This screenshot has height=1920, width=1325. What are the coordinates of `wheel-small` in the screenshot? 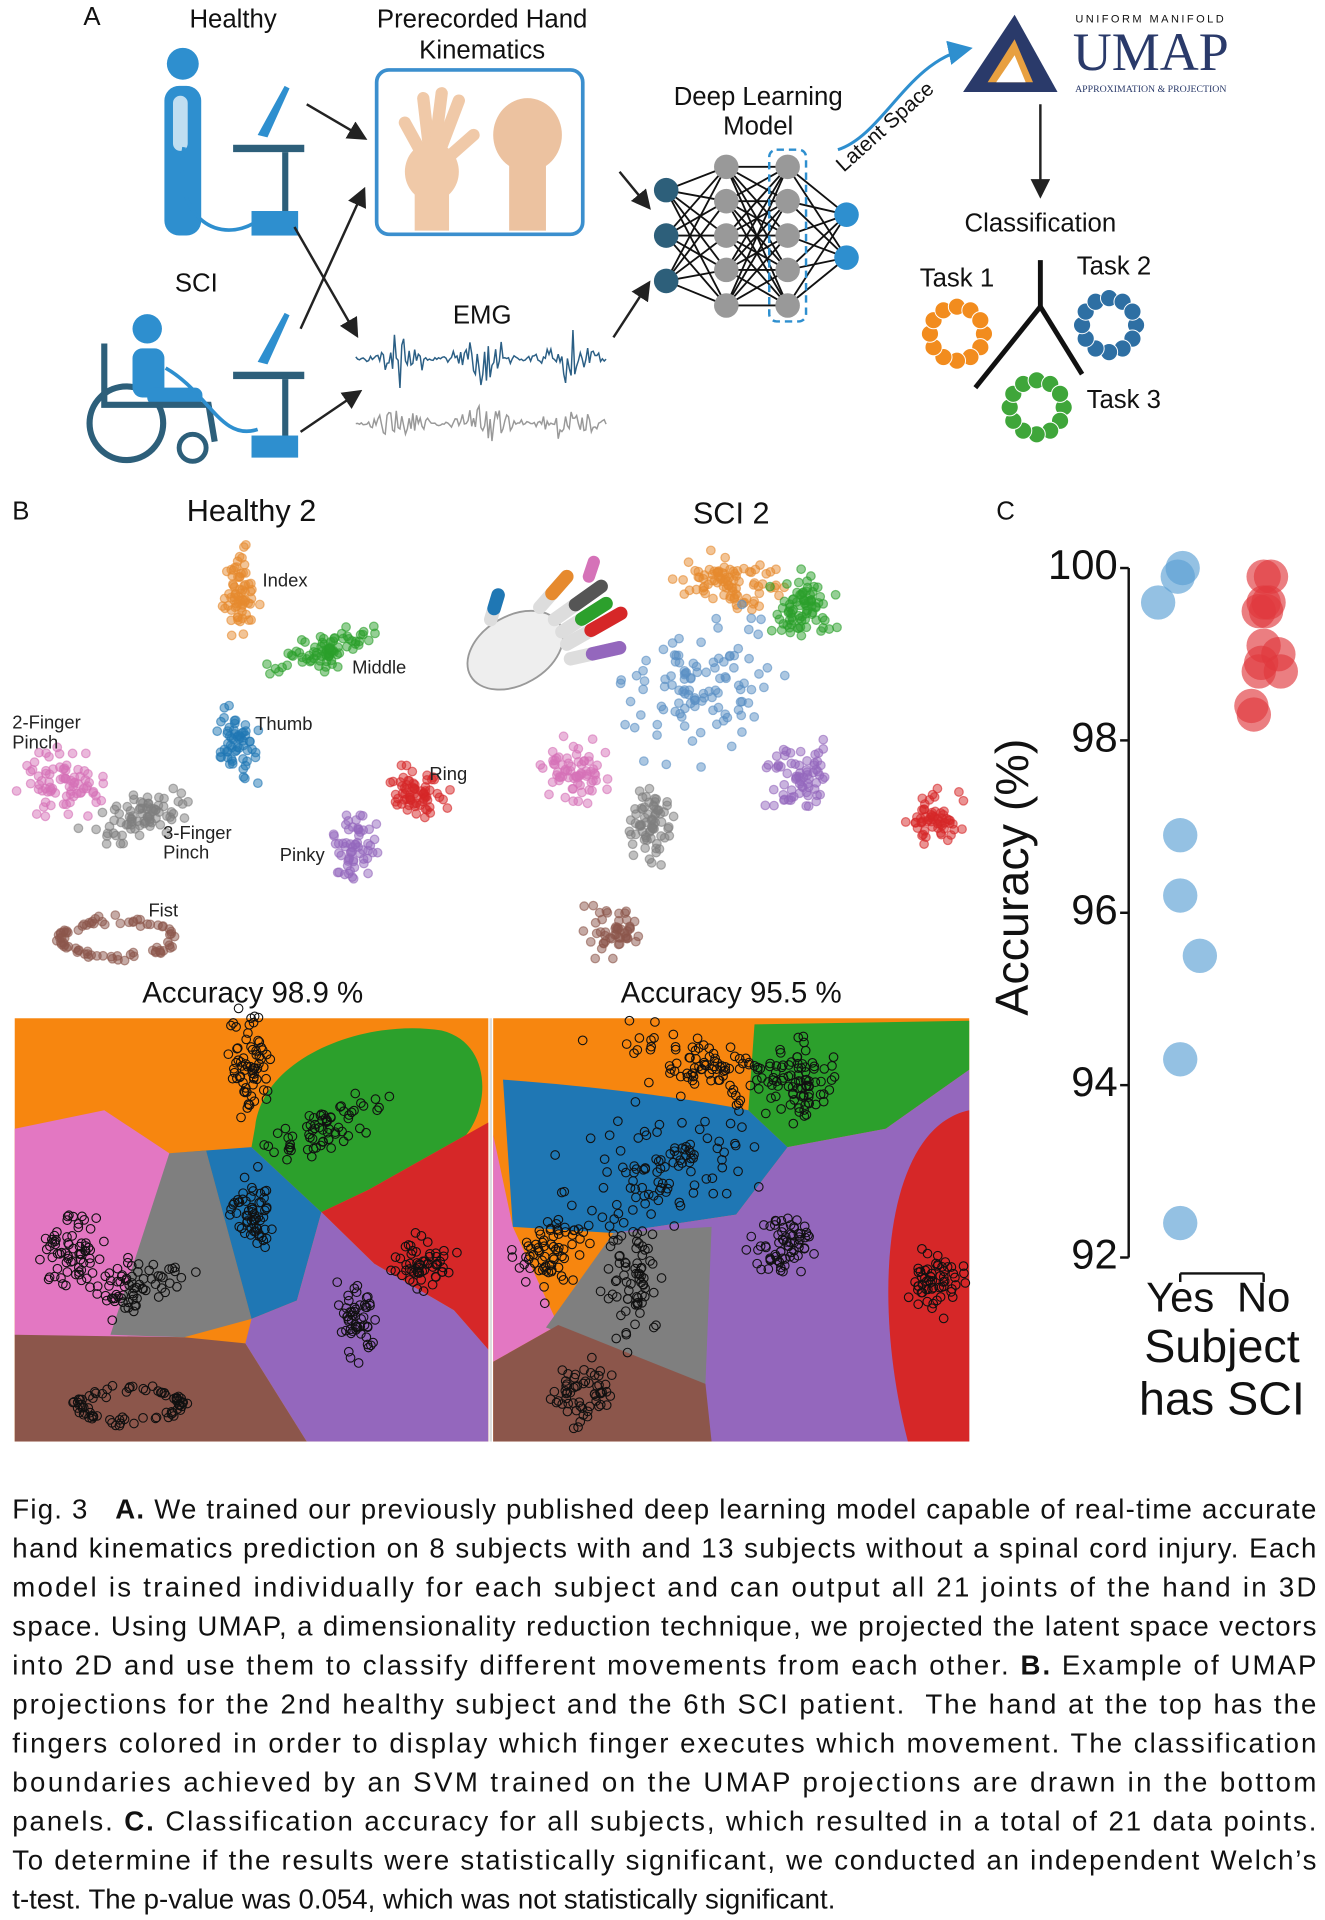 It's located at (192, 447).